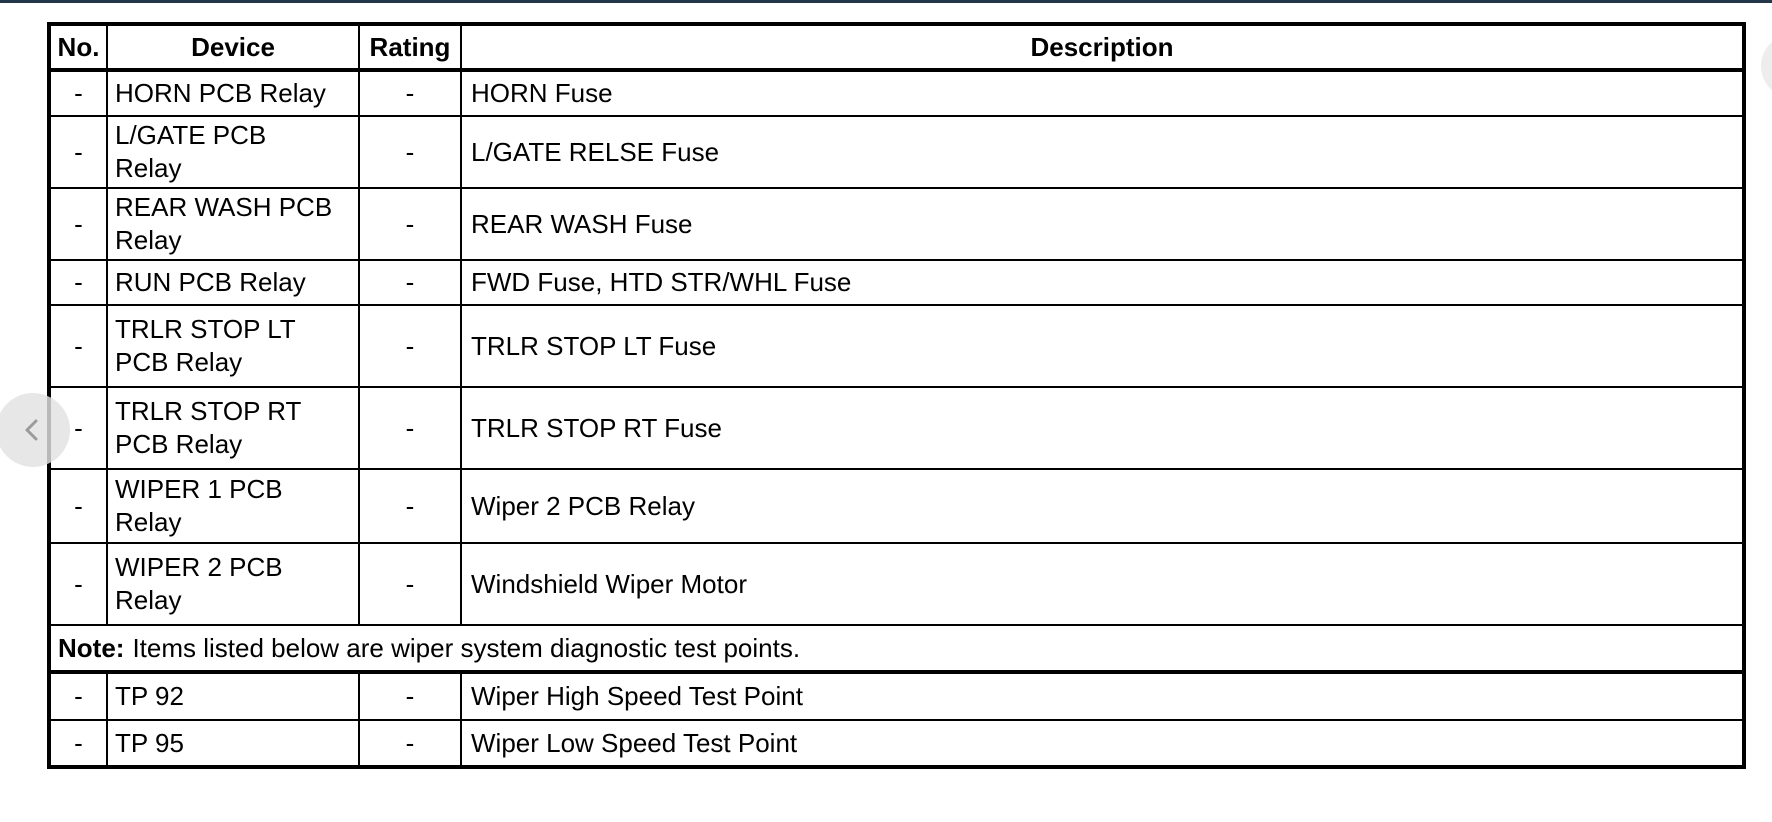  Describe the element at coordinates (1102, 743) in the screenshot. I see `cell-description: Wiper Low Speed Test Point` at that location.